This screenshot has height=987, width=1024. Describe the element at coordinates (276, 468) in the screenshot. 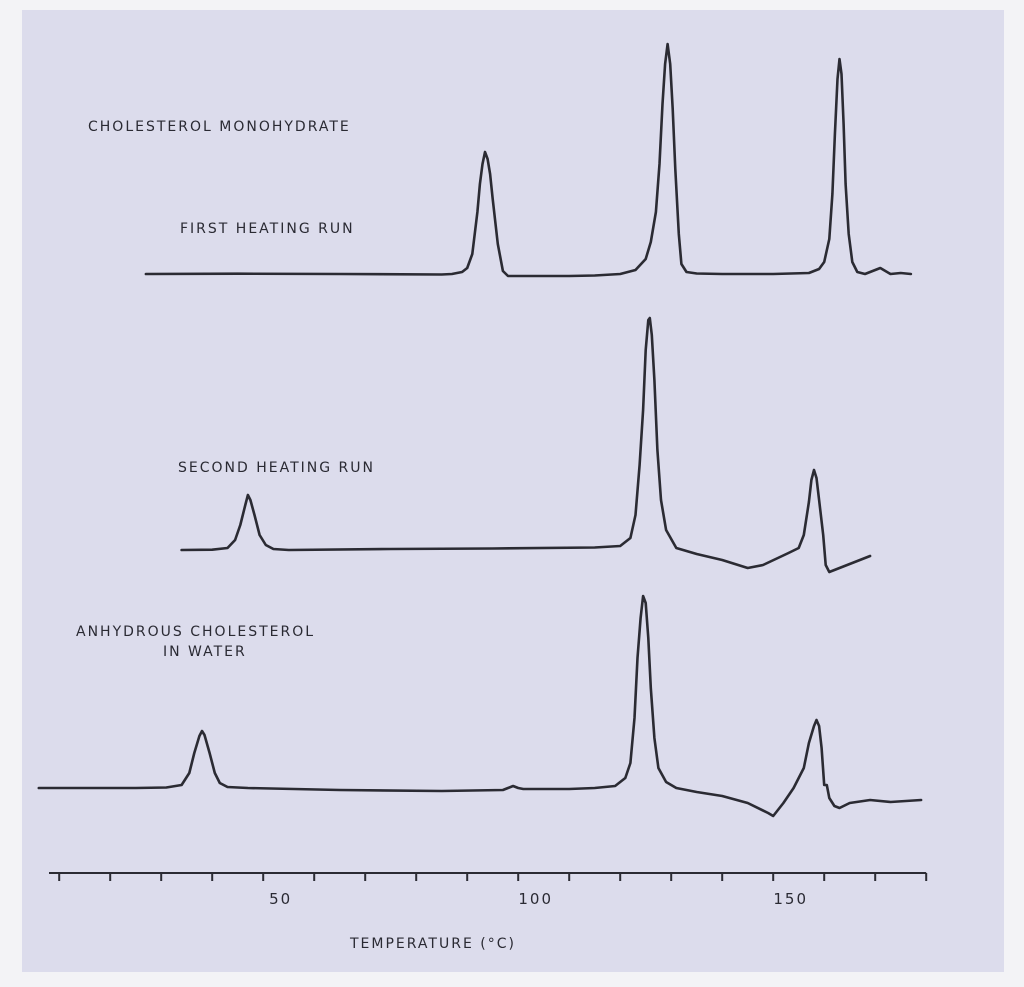

I see `label-second-heating-run: SECOND HEATING RUN` at that location.